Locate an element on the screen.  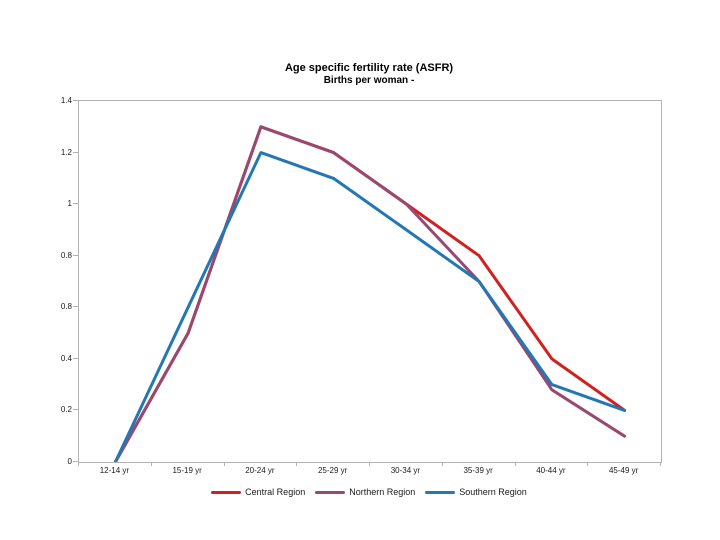
x-axis-category-label: 35-39 yr is located at coordinates (478, 470).